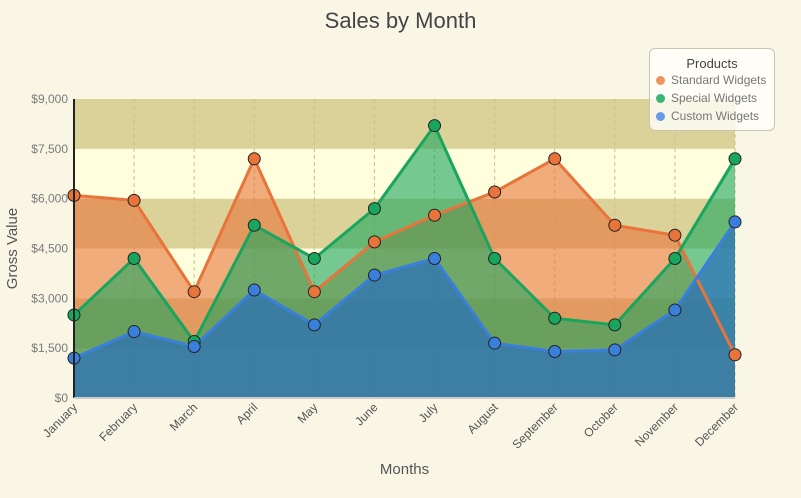 The height and width of the screenshot is (498, 801). What do you see at coordinates (601, 420) in the screenshot?
I see `x-tick-label: October` at bounding box center [601, 420].